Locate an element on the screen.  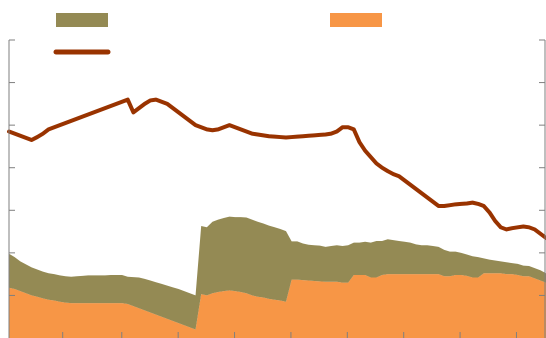
legend is located at coordinates (217, 34).